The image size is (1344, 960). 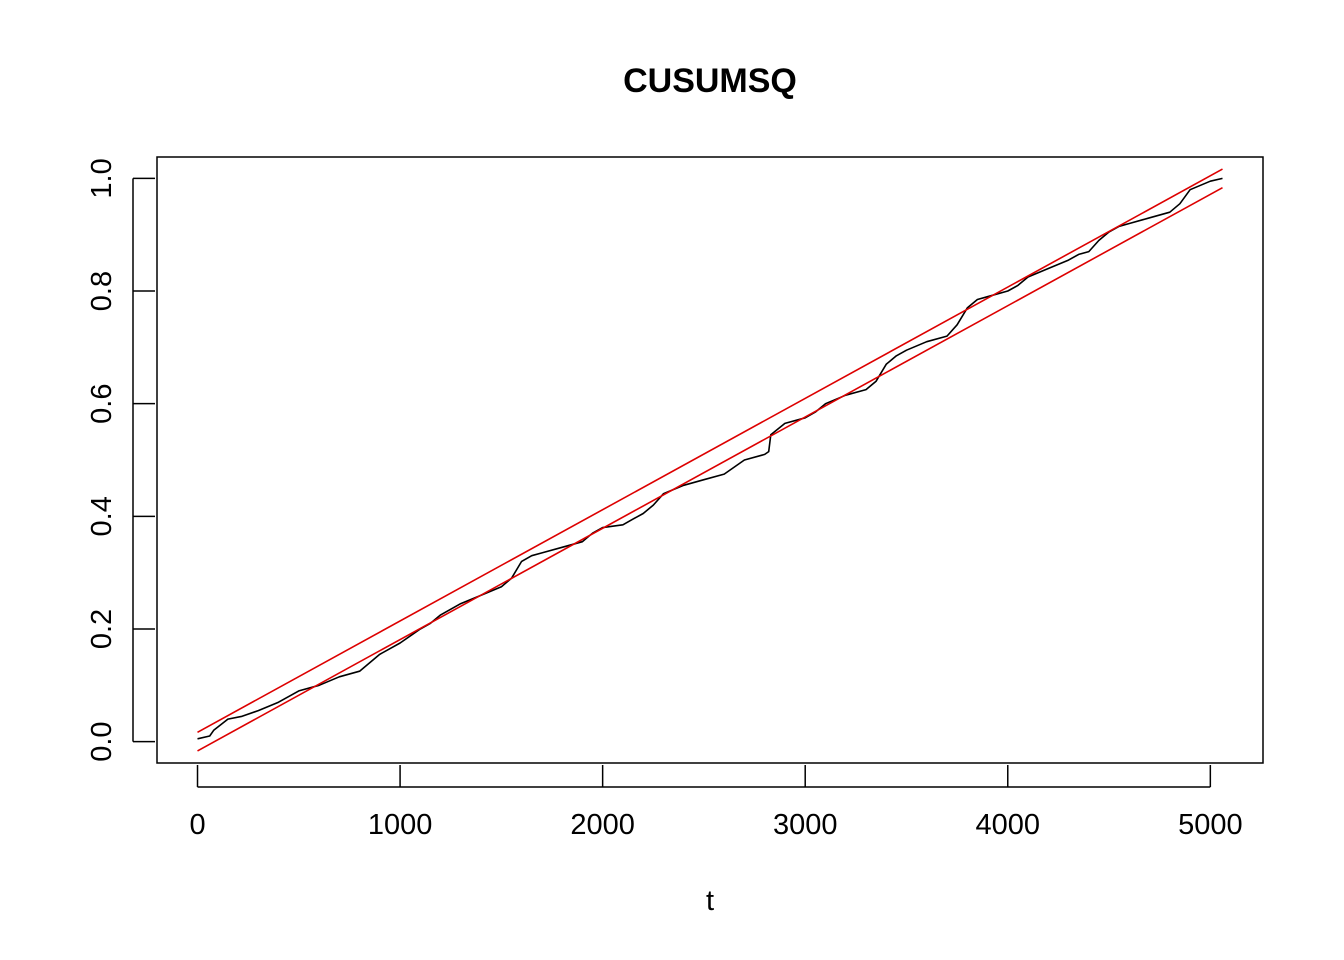 I want to click on y-tick-label: 1.0, so click(x=102, y=178).